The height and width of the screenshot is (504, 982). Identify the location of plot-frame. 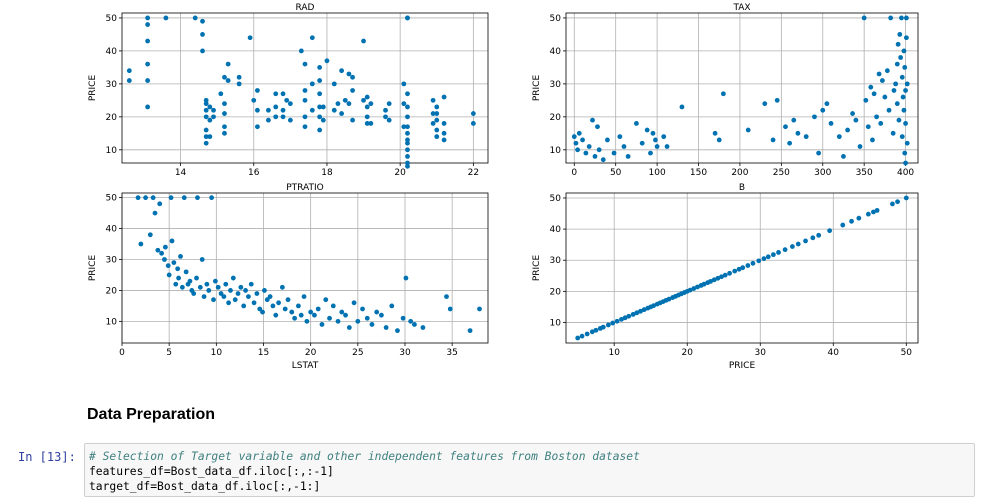
(305, 268).